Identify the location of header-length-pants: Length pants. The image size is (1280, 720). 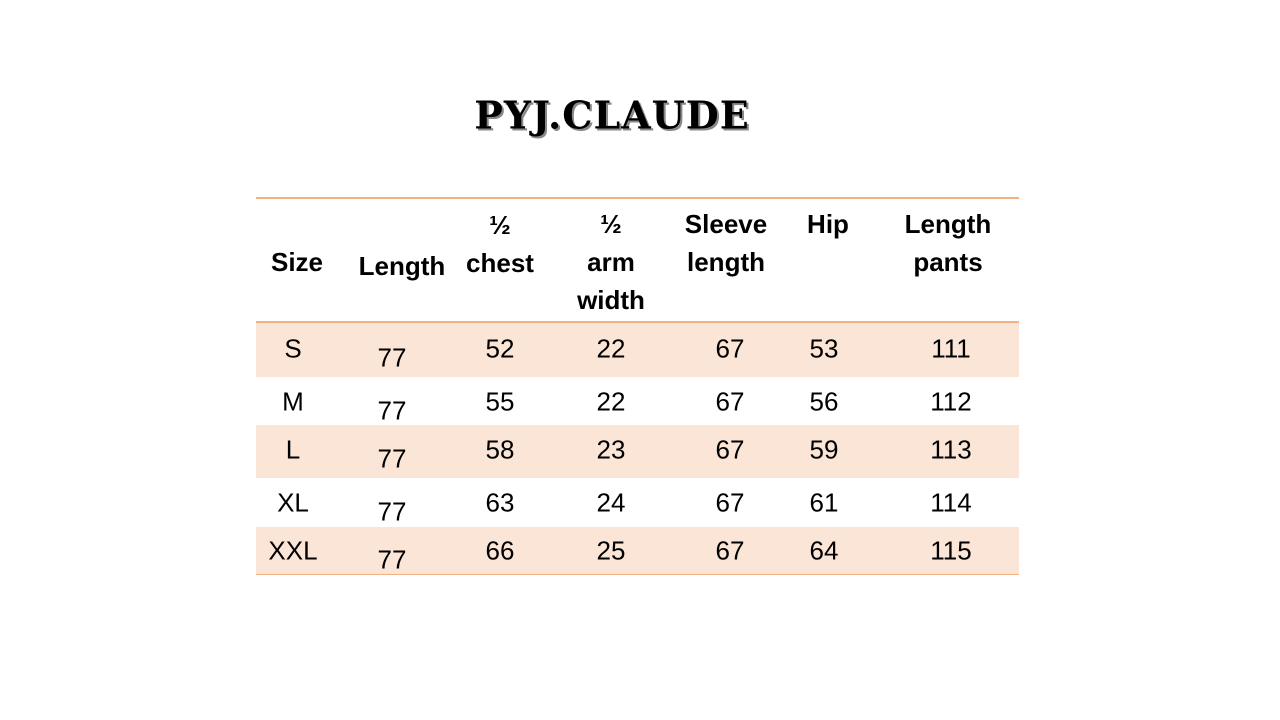
(948, 243).